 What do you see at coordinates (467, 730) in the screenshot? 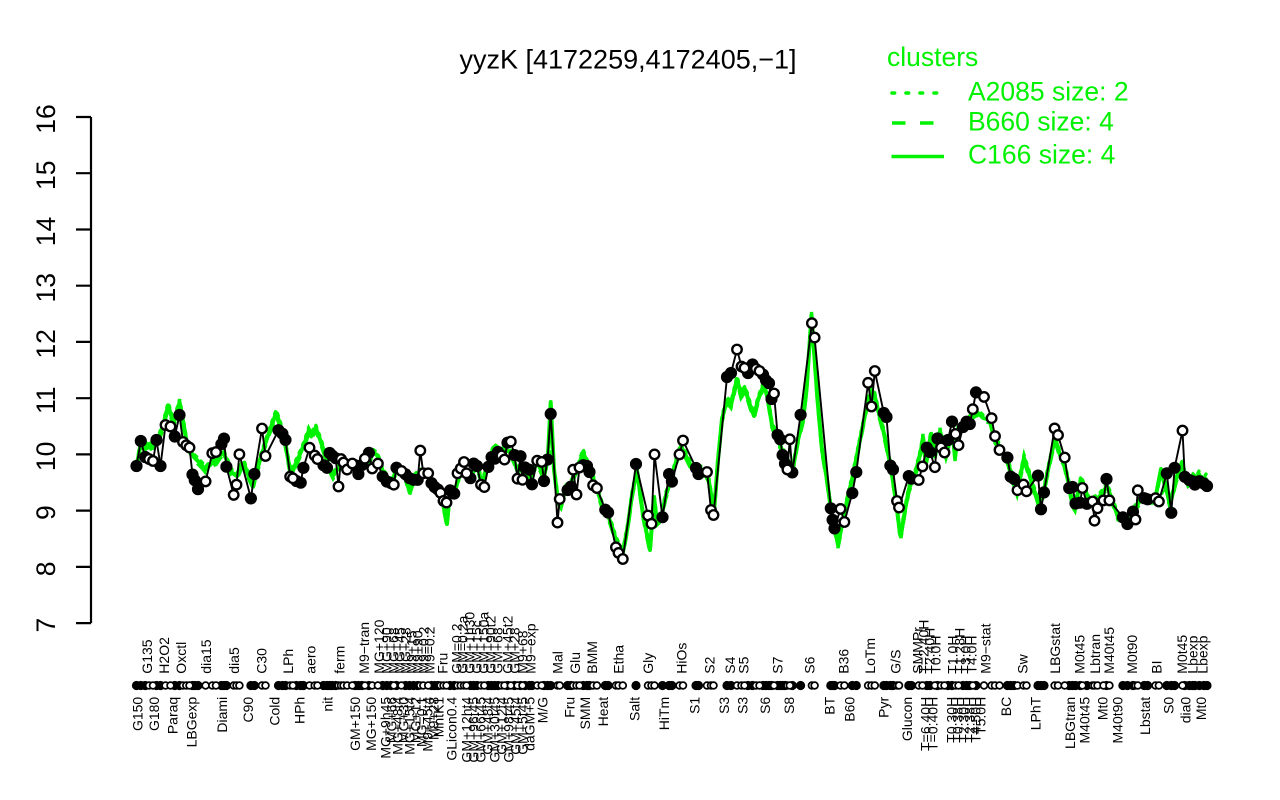
I see `svg-text: GM+12ht4` at bounding box center [467, 730].